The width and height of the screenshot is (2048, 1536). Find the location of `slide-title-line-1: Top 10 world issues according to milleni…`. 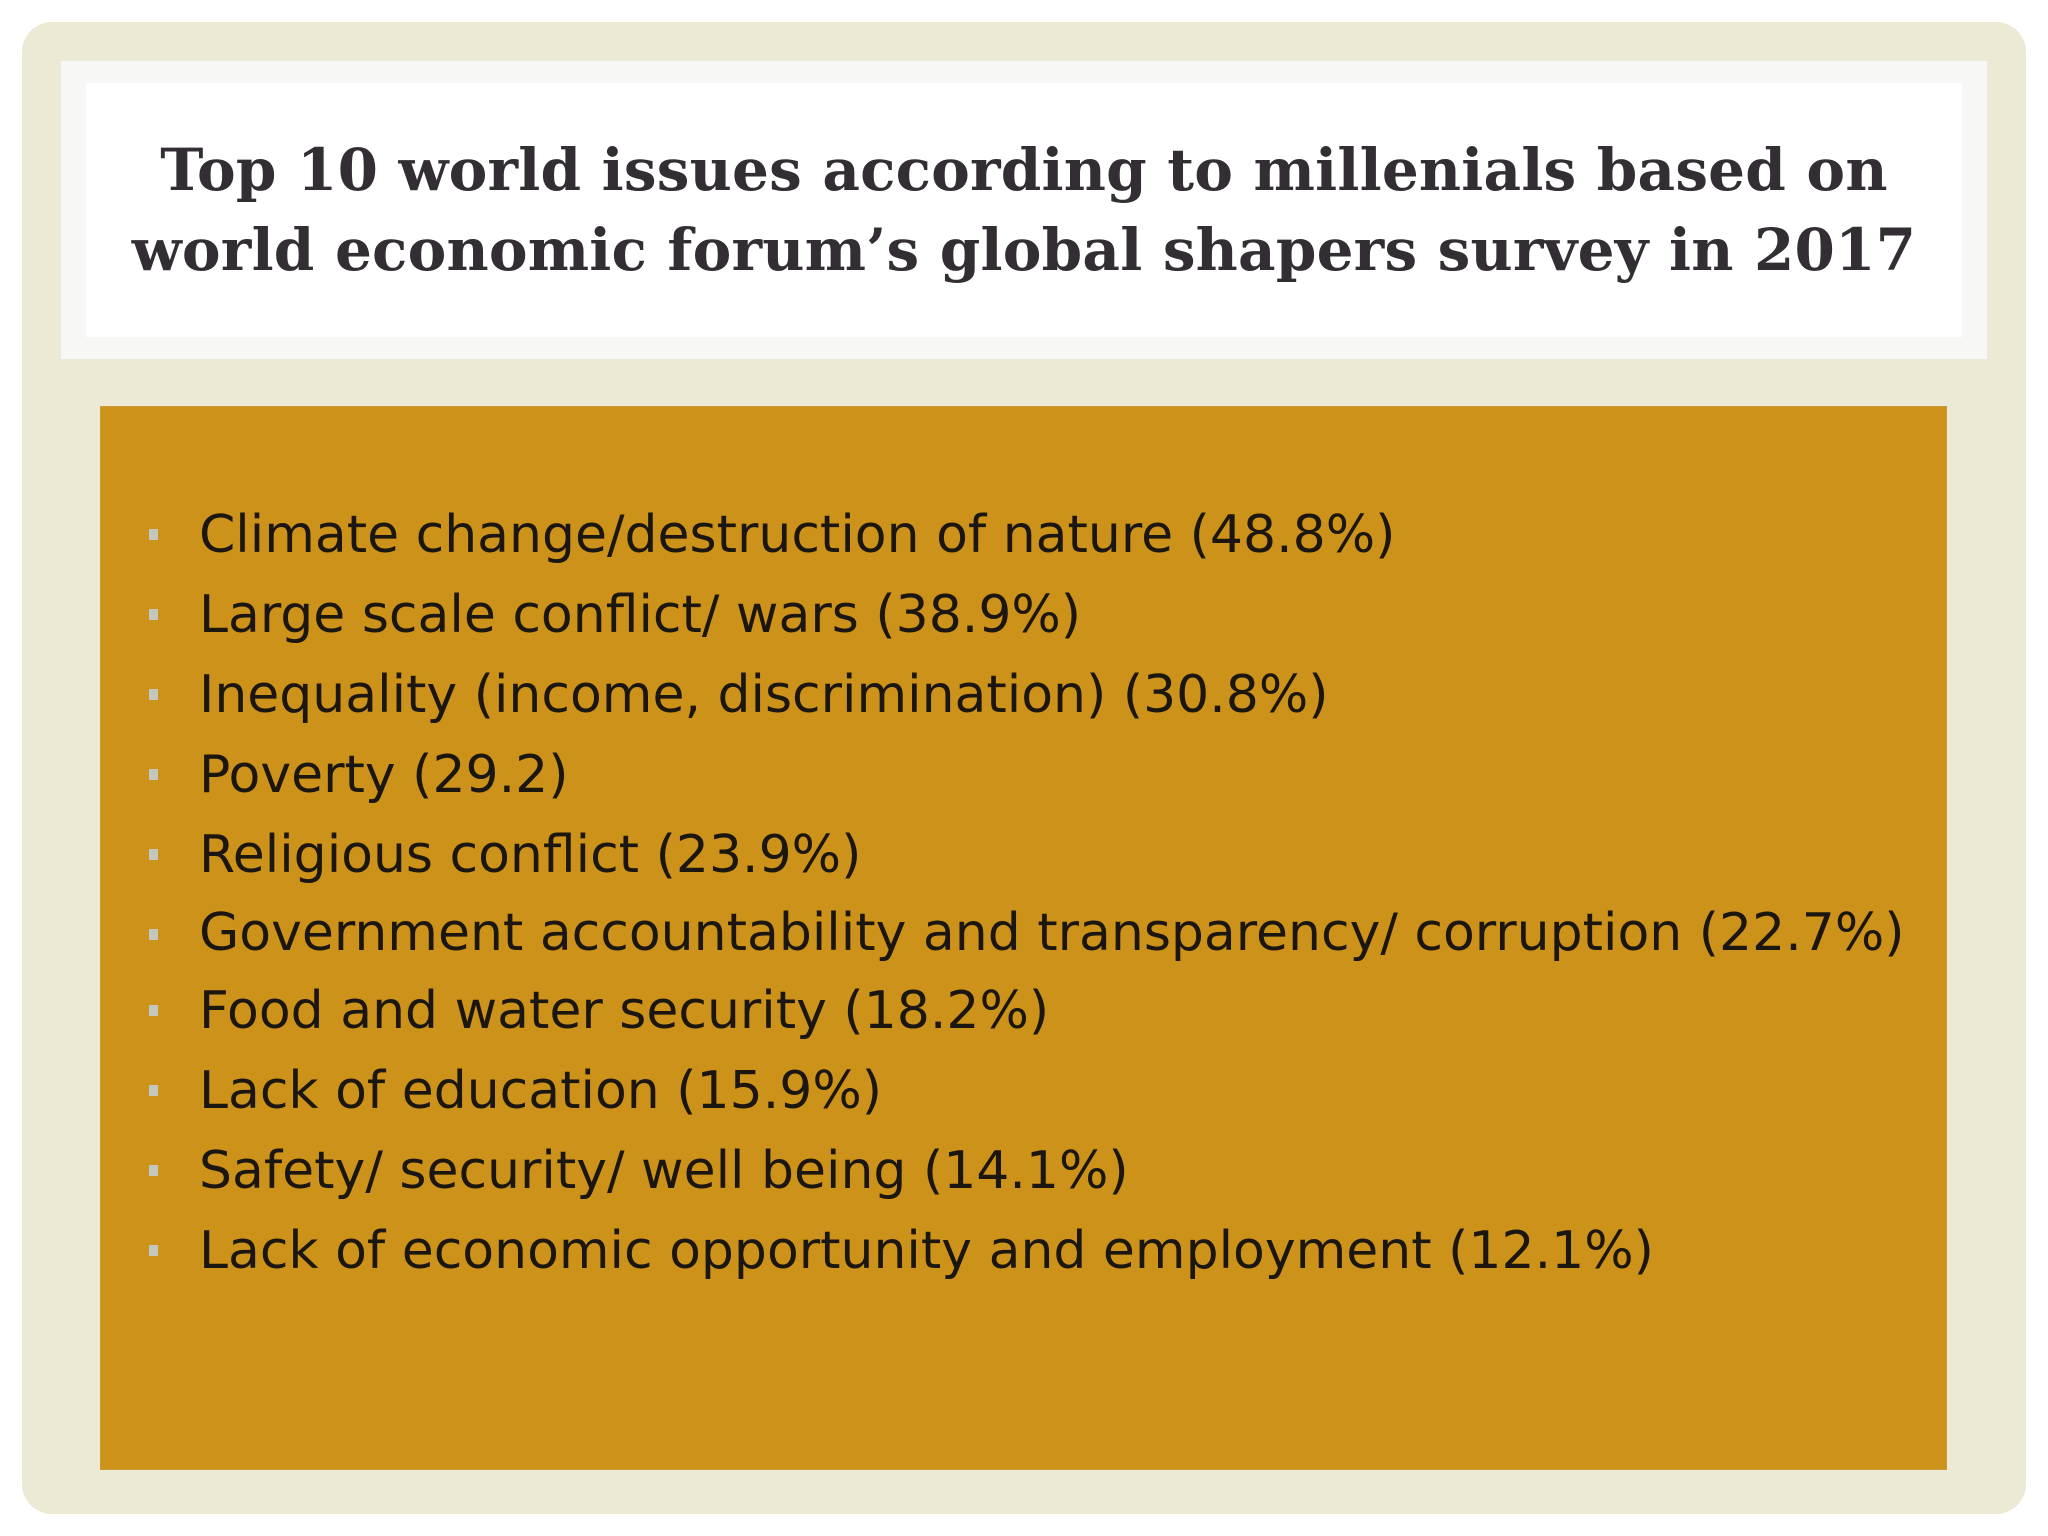

slide-title-line-1: Top 10 world issues according to milleni… is located at coordinates (1024, 170).